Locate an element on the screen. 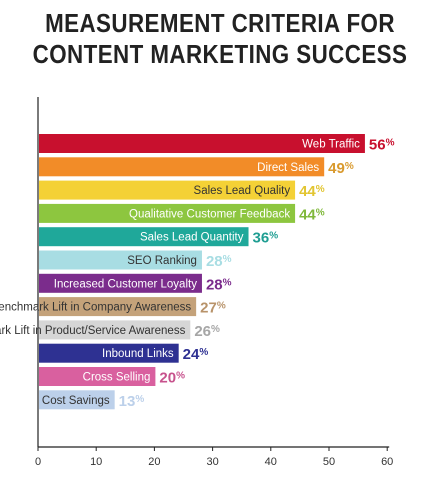 Image resolution: width=440 pixels, height=485 pixels. bar-value-label: 49% is located at coordinates (341, 168).